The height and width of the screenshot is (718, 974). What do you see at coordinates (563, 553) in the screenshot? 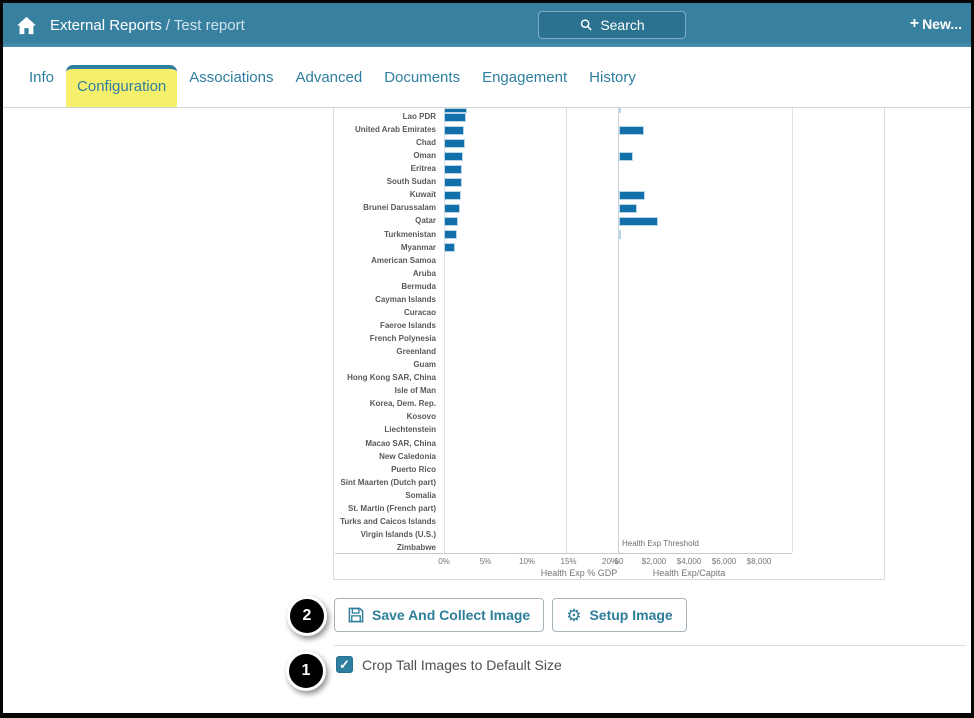
I see `axis-baseline` at bounding box center [563, 553].